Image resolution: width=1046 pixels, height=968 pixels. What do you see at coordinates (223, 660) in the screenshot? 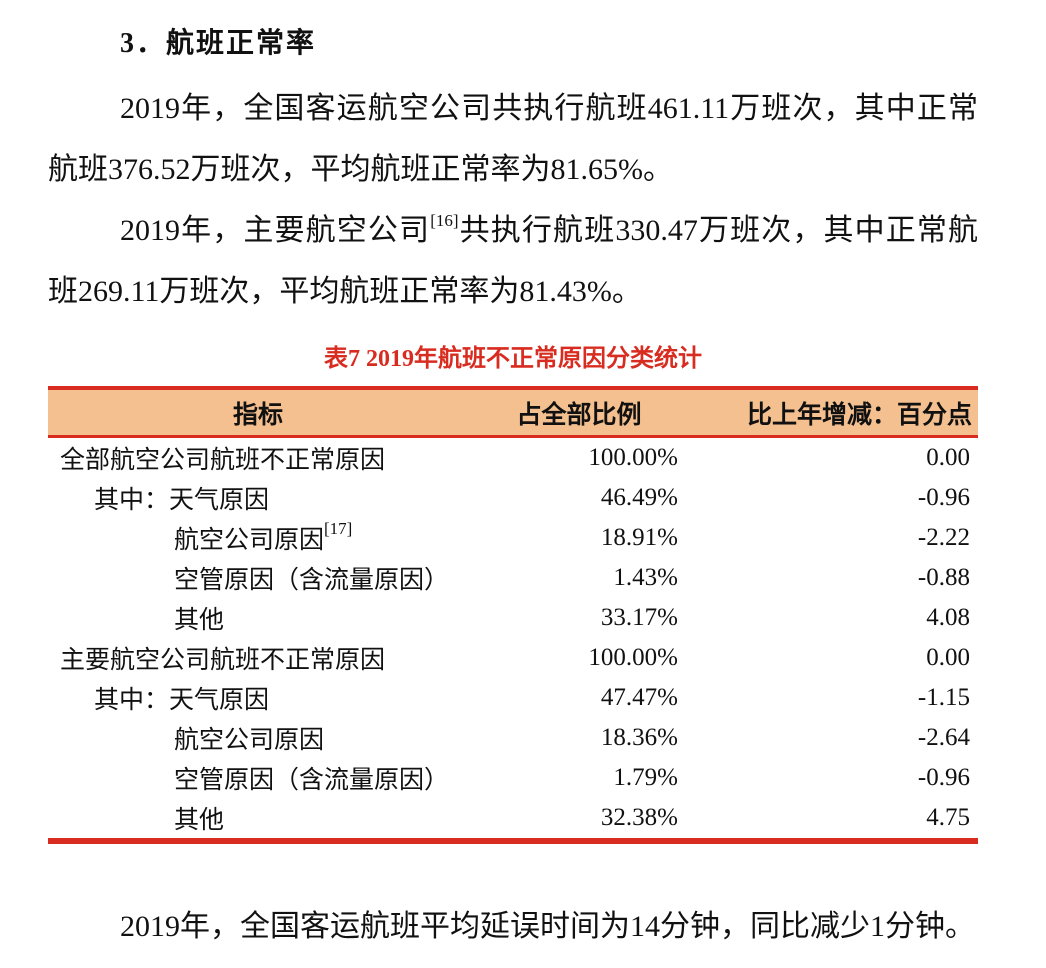
I see `row-indicator: 主要航空公司航班不正常原因` at bounding box center [223, 660].